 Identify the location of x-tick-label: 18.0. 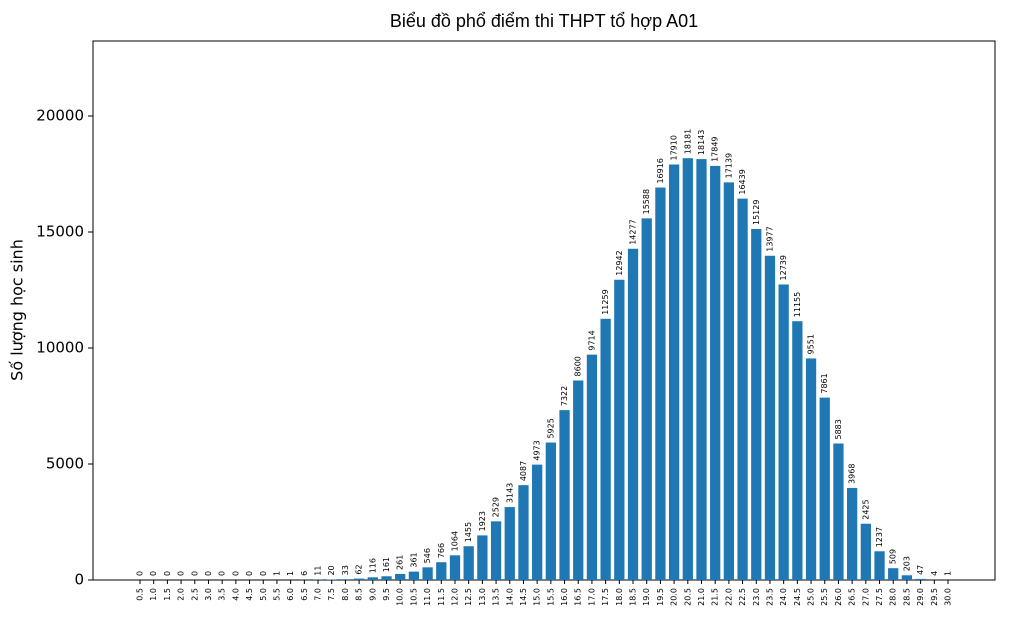
(619, 597).